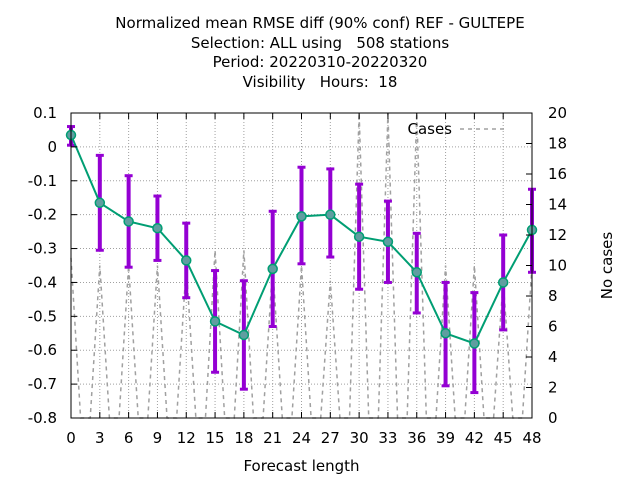  I want to click on x-tick-label-11: 33, so click(387, 438).